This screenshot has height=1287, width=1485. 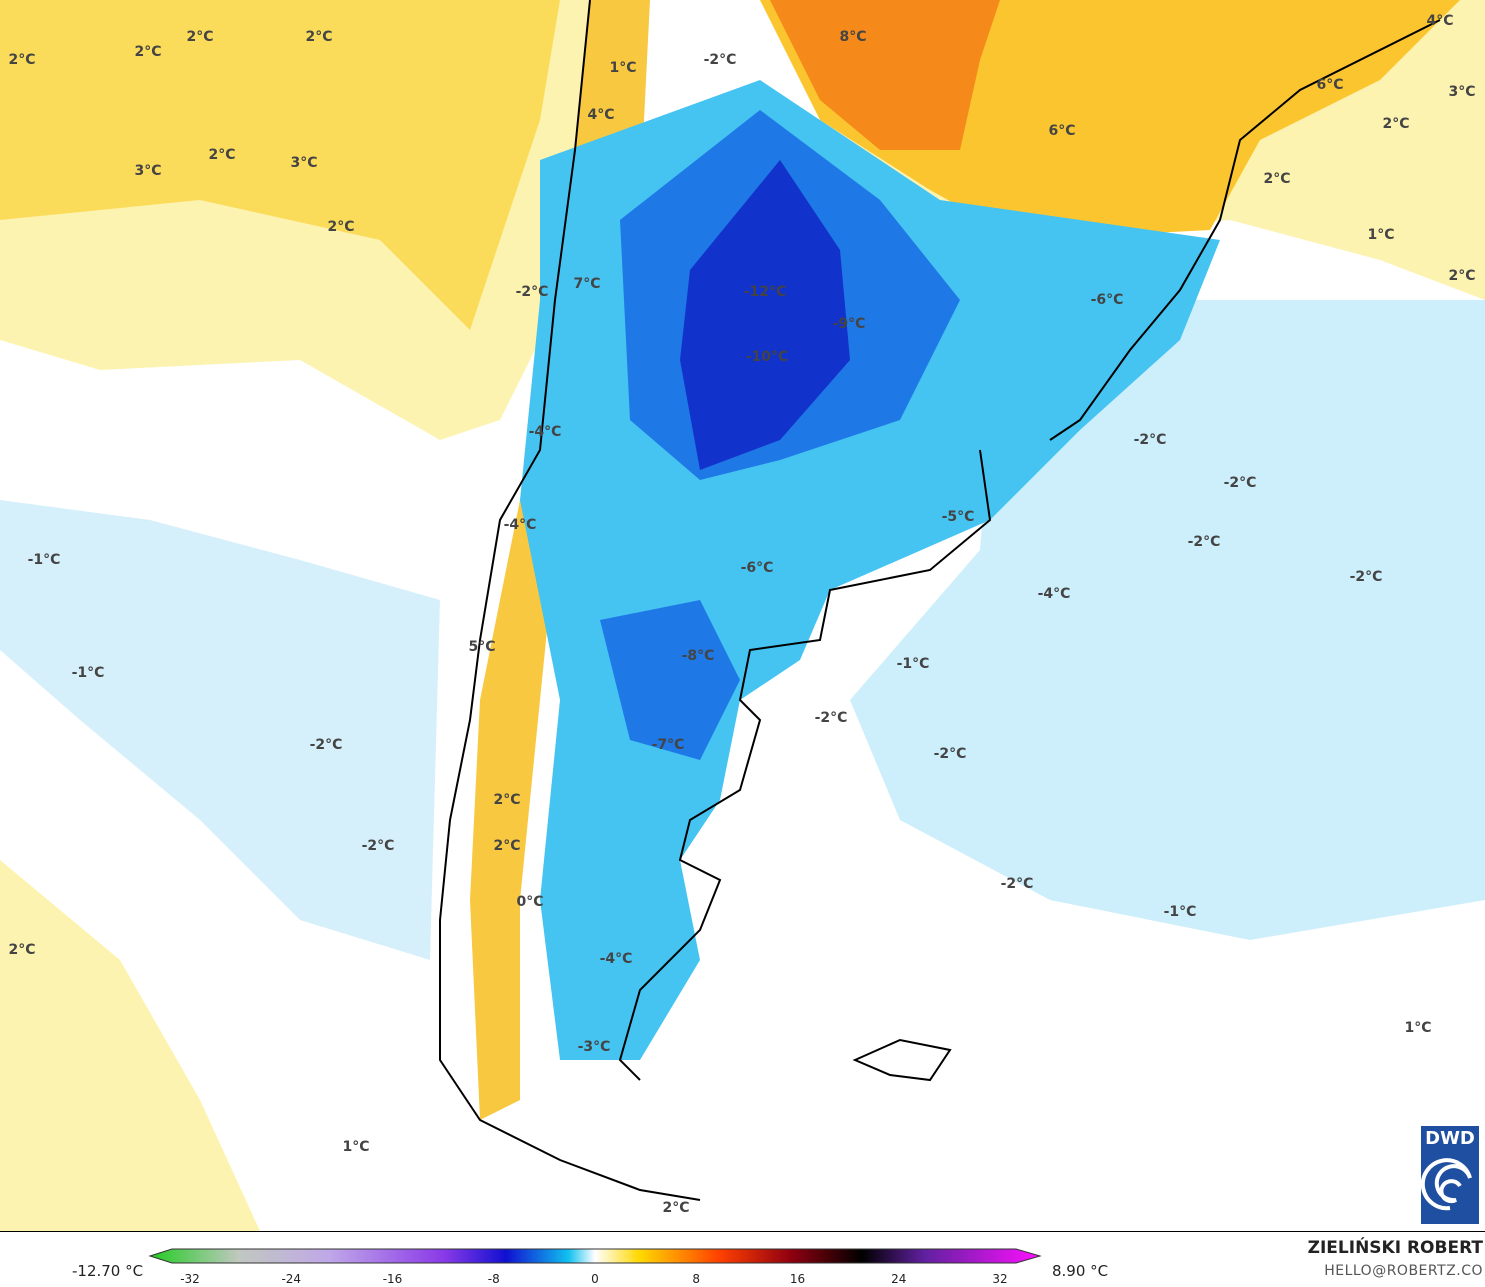 I want to click on contour-label: 7°C, so click(x=587, y=284).